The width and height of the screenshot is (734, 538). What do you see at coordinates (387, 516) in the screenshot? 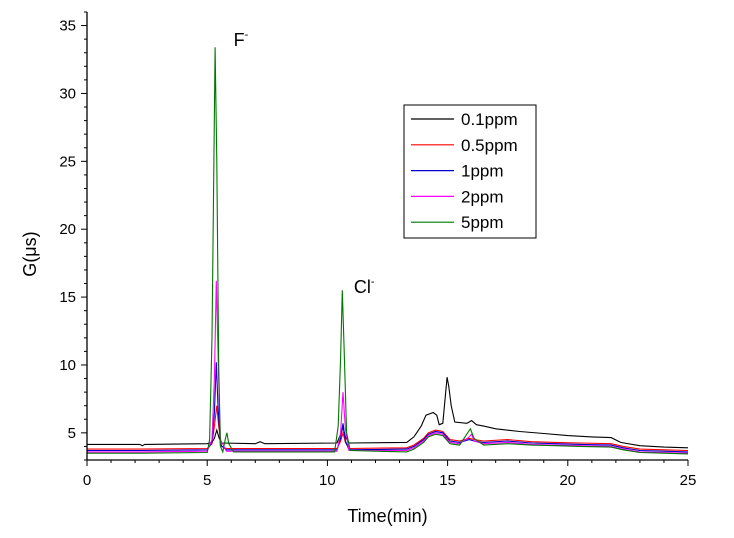
I see `x-axis-title: Time(min)` at bounding box center [387, 516].